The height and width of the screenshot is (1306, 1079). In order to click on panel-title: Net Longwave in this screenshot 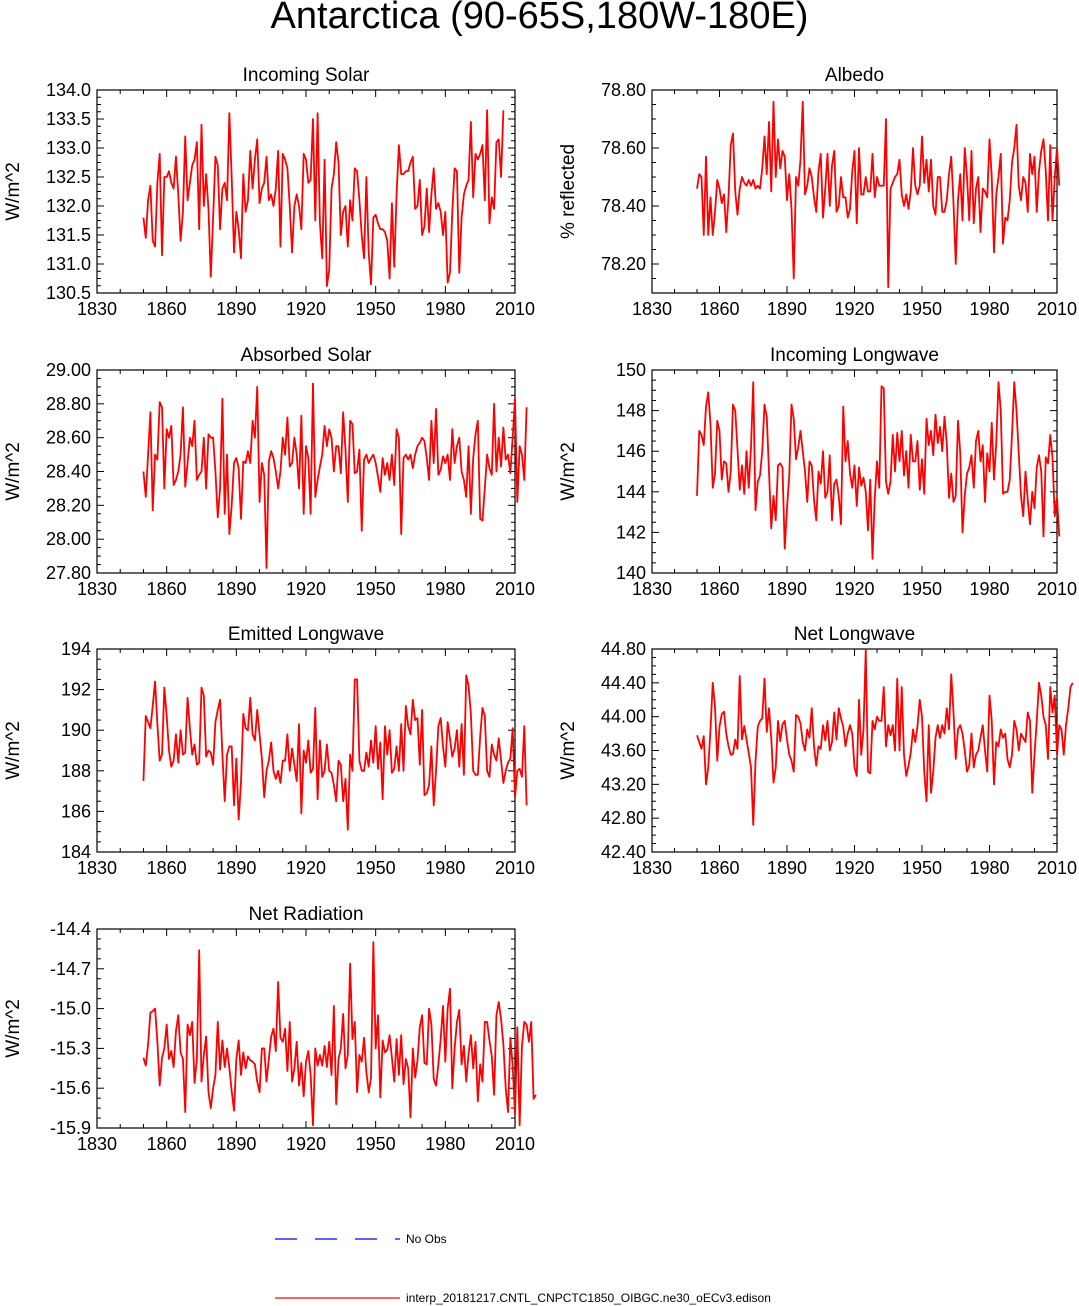, I will do `click(854, 634)`.